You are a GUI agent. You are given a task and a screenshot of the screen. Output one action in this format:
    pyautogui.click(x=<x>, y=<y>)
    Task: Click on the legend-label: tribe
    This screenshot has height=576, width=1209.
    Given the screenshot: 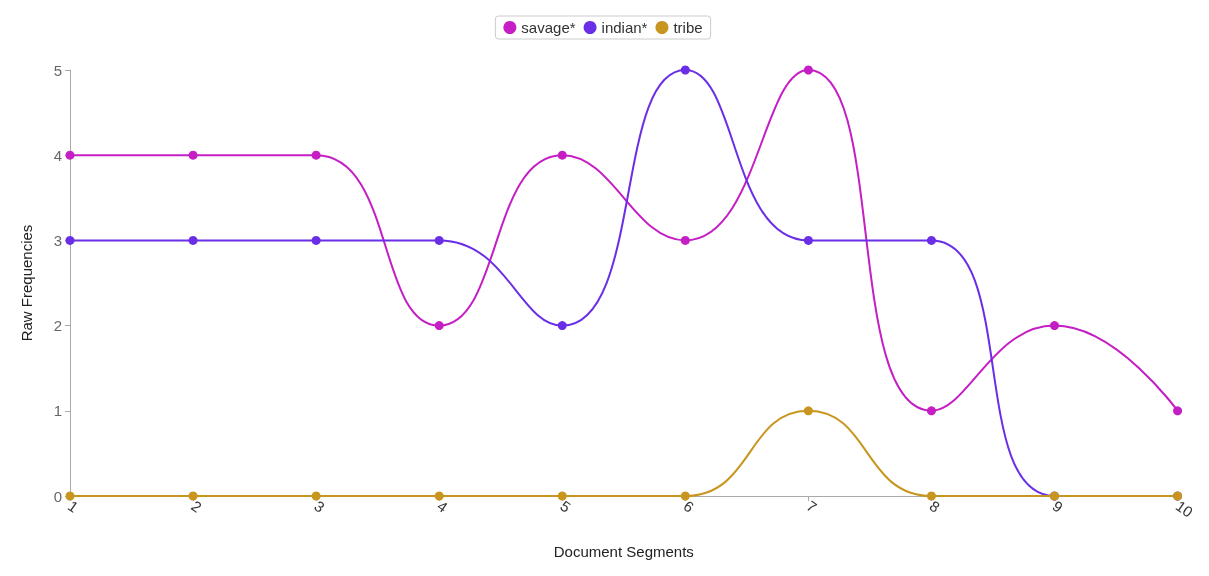 What is the action you would take?
    pyautogui.click(x=688, y=27)
    